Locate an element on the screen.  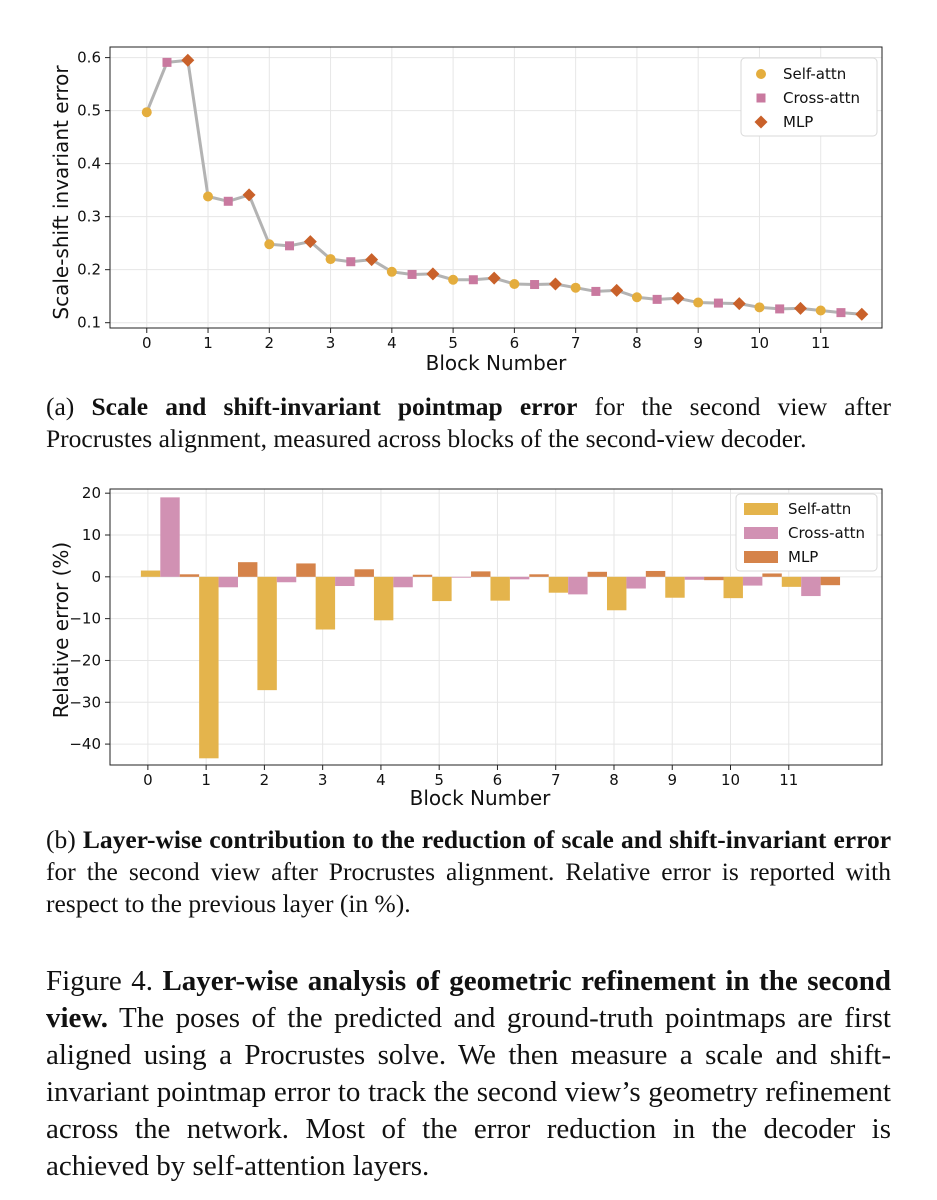
x-tick-label: 4 is located at coordinates (381, 780).